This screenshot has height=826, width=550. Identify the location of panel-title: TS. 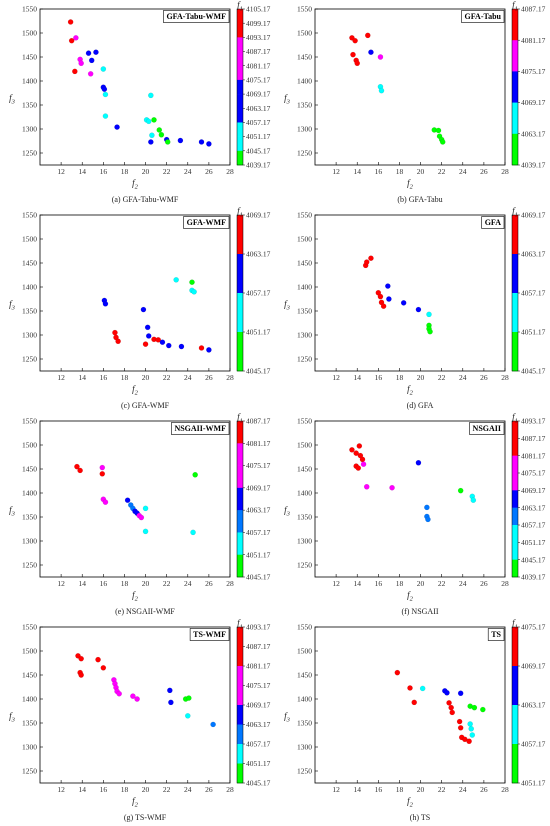
(496, 634).